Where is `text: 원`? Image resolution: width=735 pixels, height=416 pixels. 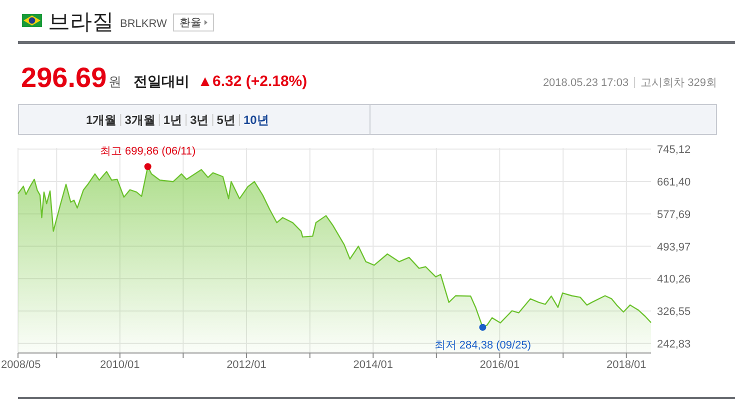 text: 원 is located at coordinates (115, 81).